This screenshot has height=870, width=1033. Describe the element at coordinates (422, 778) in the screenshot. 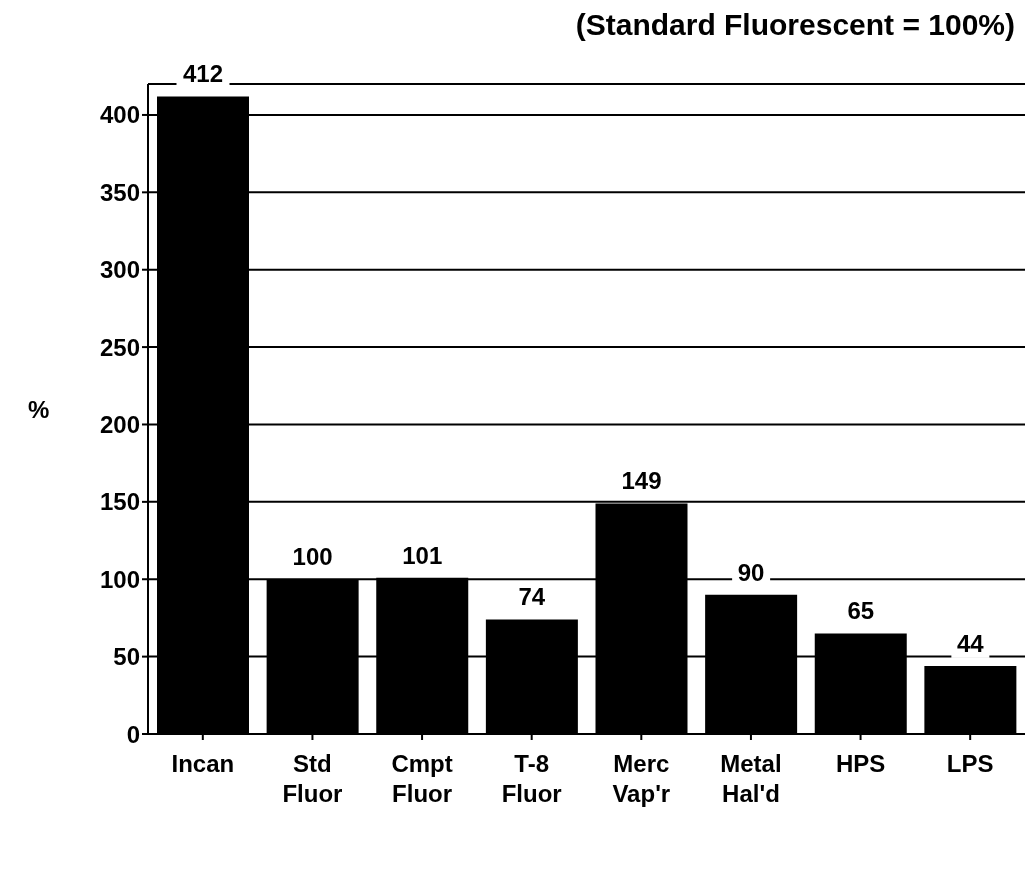

I see `x-tick-label: Cmpt Fluor` at that location.